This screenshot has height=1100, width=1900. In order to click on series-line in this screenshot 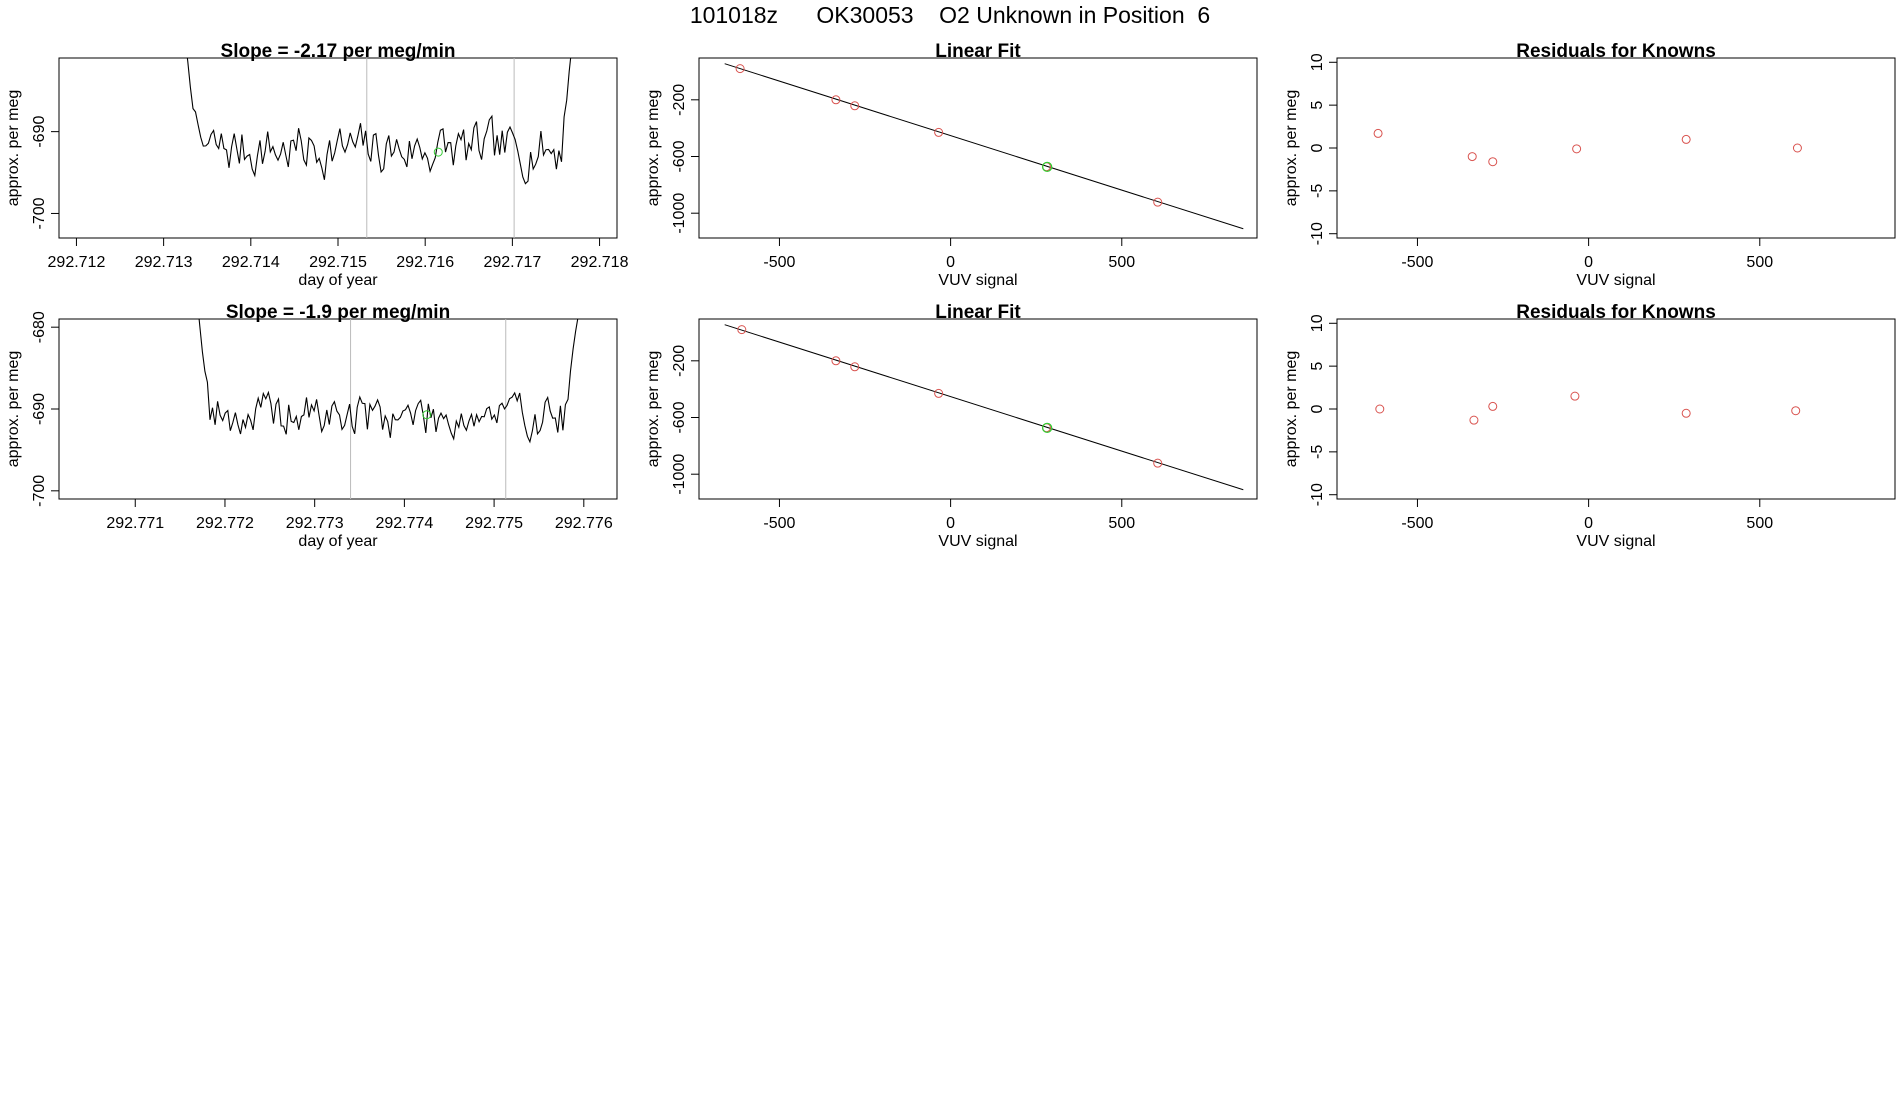, I will do `click(379, 121)`.